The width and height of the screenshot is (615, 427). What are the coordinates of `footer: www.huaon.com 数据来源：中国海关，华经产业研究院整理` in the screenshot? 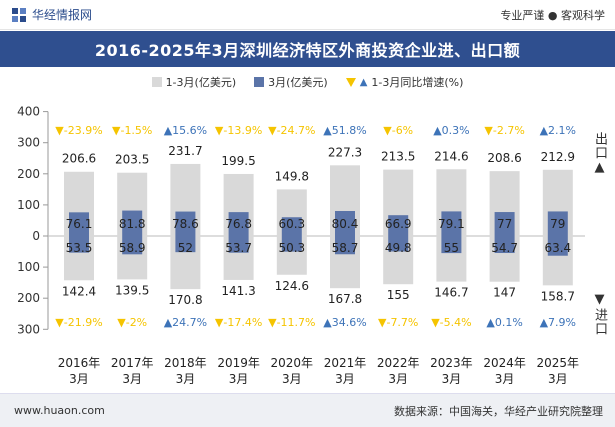 It's located at (307, 410).